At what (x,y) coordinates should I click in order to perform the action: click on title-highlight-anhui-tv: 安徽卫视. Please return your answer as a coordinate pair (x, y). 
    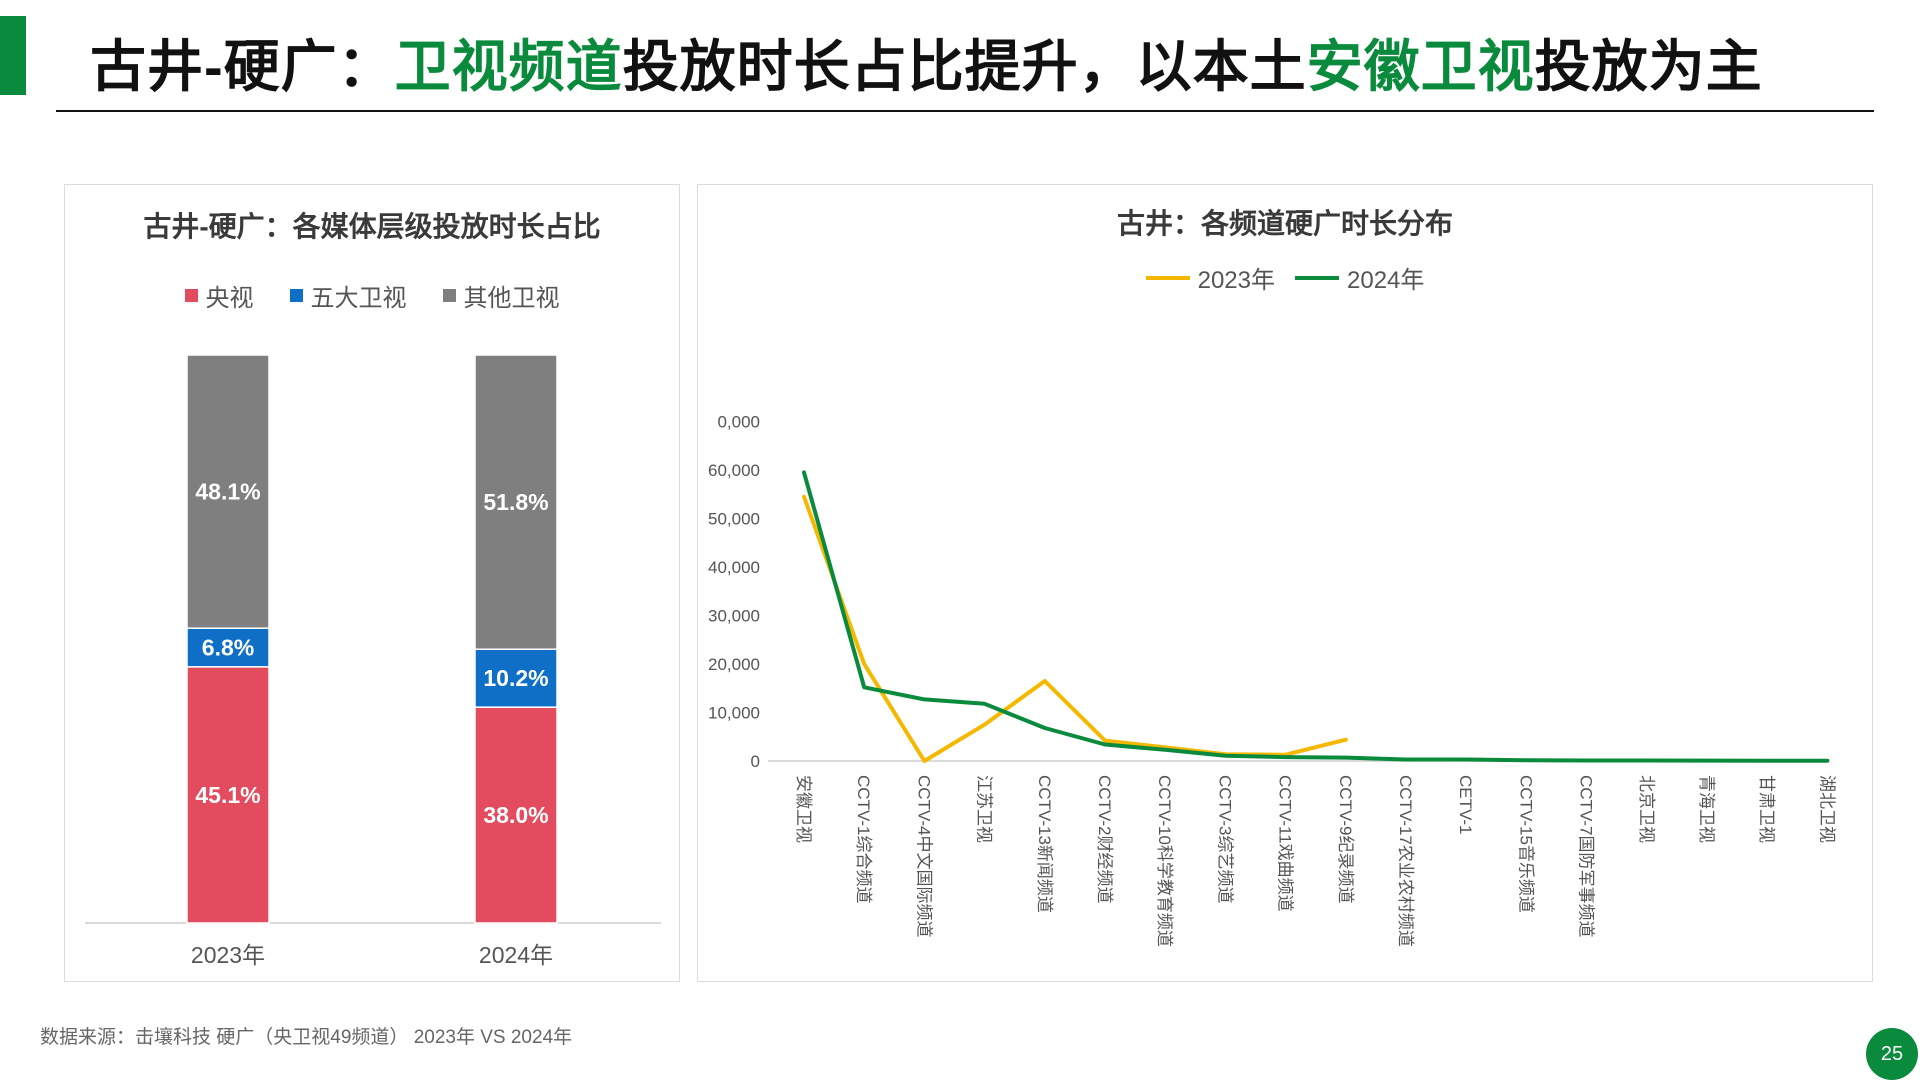
    Looking at the image, I should click on (1420, 66).